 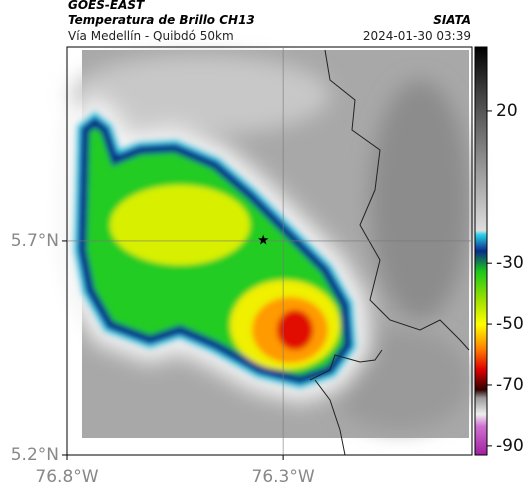 What do you see at coordinates (510, 446) in the screenshot?
I see `colorbar-tick-label: -90` at bounding box center [510, 446].